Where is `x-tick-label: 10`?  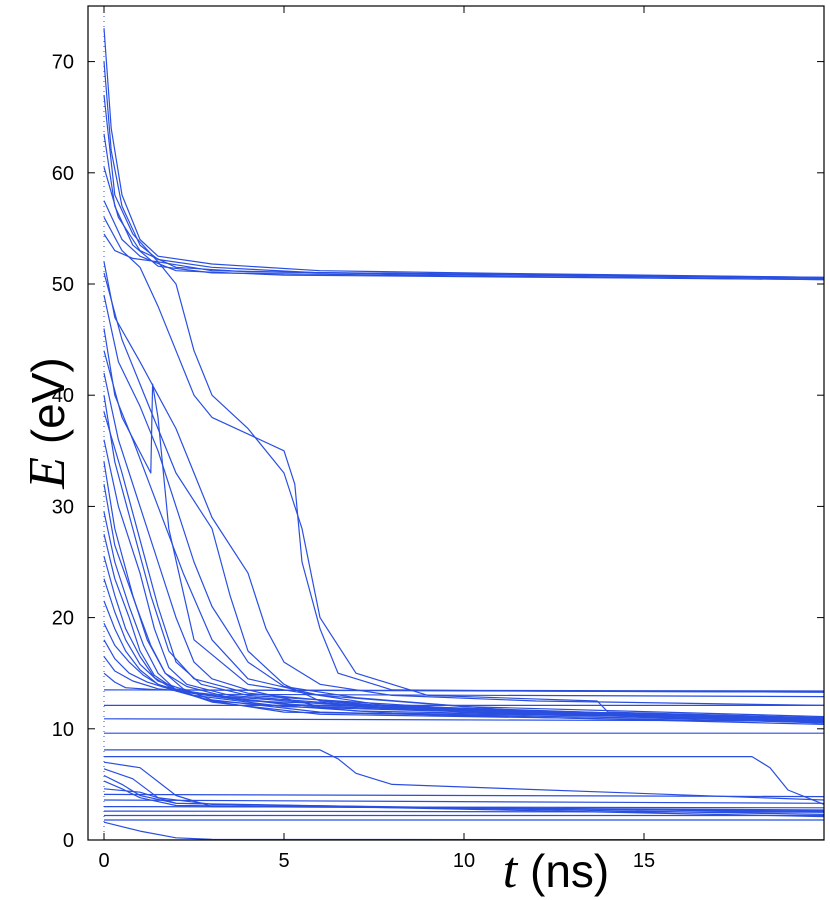 x-tick-label: 10 is located at coordinates (464, 861).